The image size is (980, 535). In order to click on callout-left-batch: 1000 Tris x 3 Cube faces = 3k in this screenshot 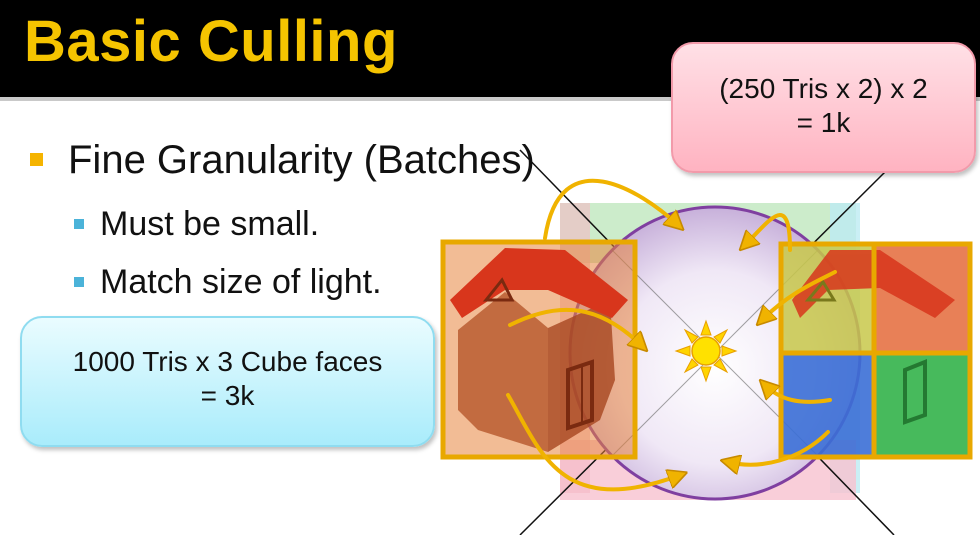, I will do `click(227, 381)`.